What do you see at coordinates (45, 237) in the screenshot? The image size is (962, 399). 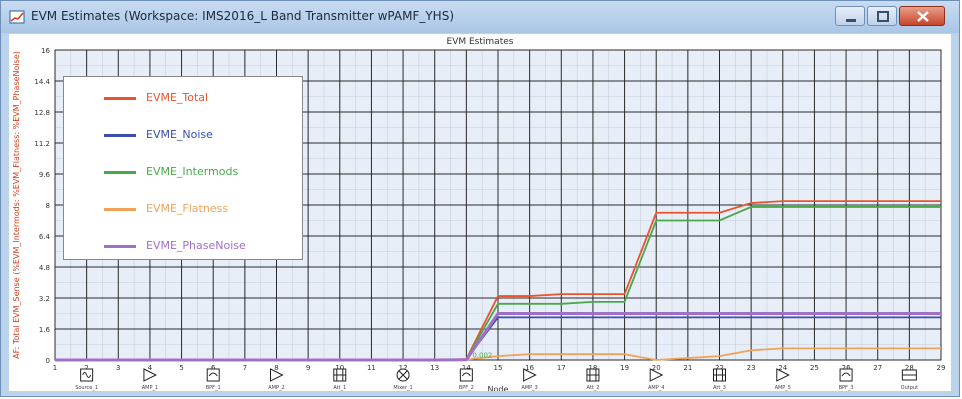 I see `y-tick-label: 6.4` at bounding box center [45, 237].